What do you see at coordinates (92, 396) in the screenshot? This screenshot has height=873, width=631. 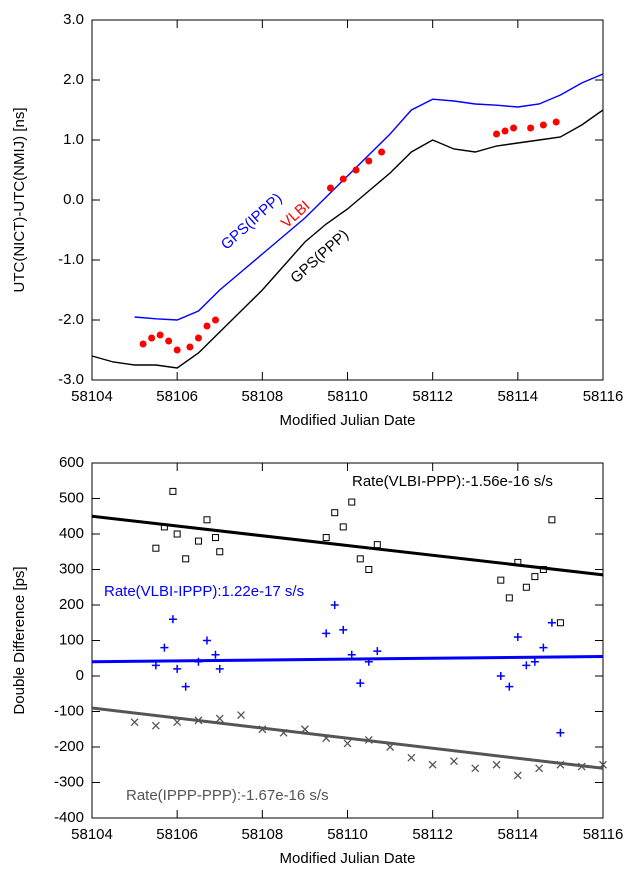 I see `x-tick-label: 58104` at bounding box center [92, 396].